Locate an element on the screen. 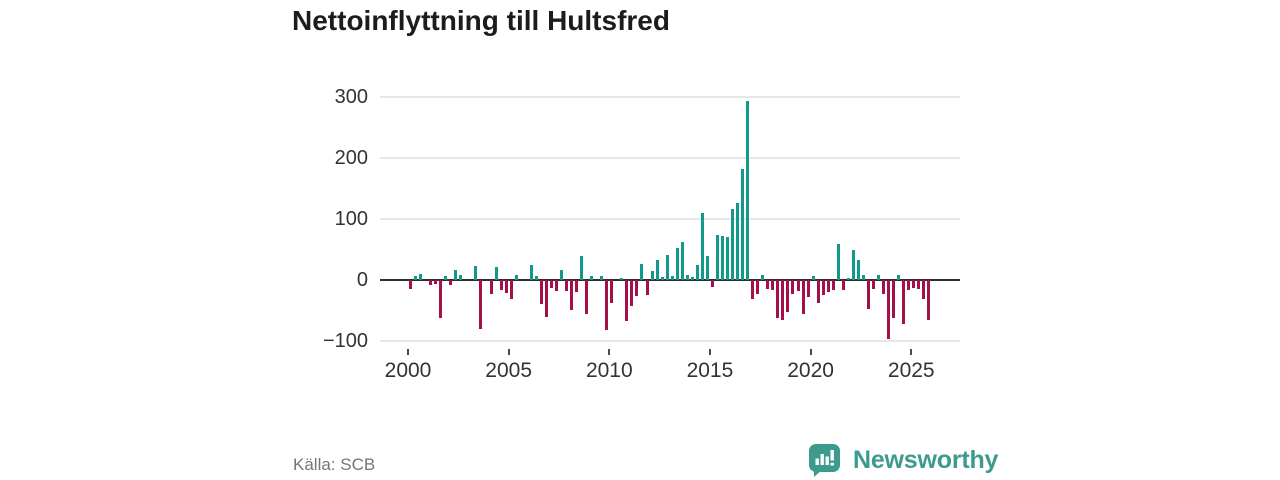  bar-2012q4 is located at coordinates (667, 267).